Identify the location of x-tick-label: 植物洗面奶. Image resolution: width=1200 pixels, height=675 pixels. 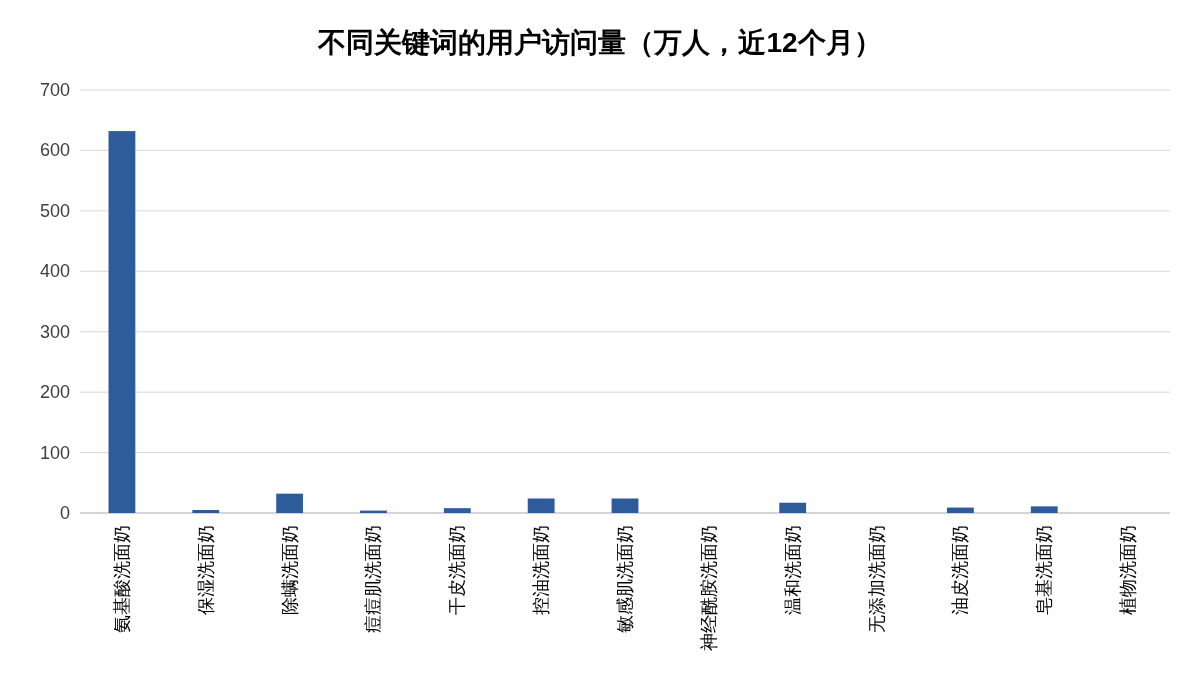
(1128, 570).